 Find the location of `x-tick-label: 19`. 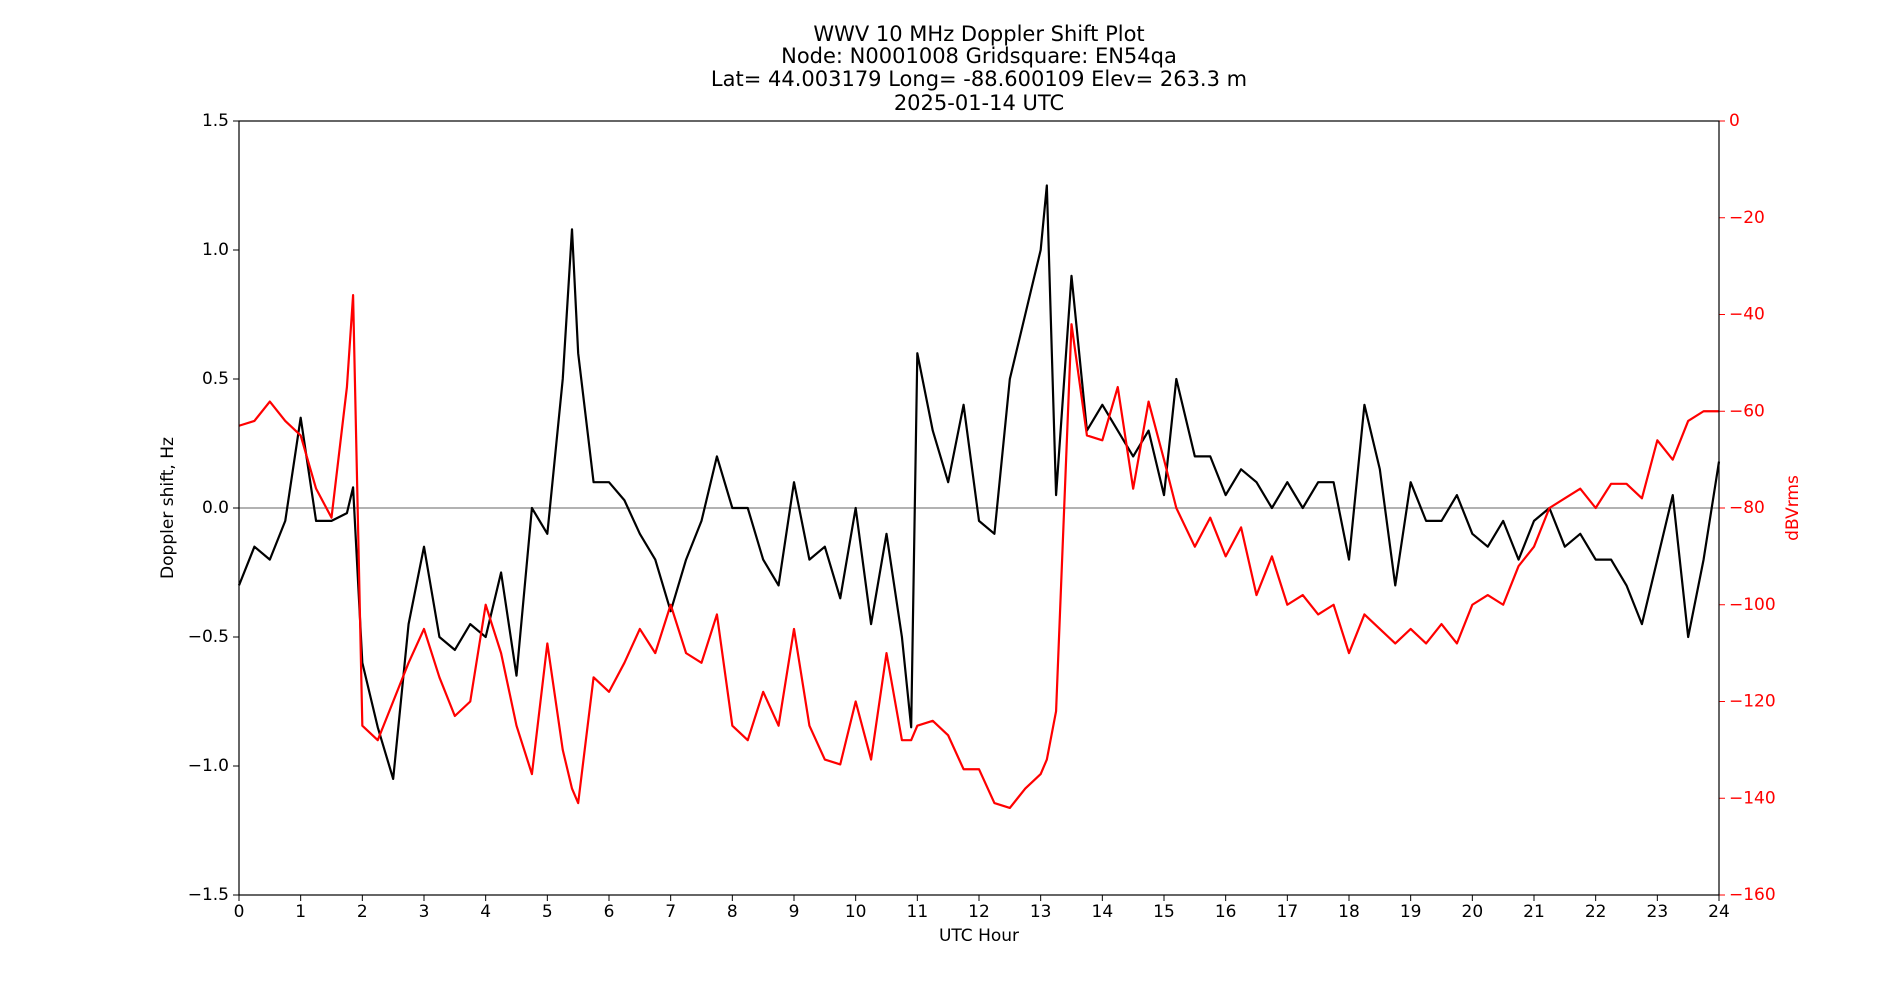

x-tick-label: 19 is located at coordinates (1411, 912).